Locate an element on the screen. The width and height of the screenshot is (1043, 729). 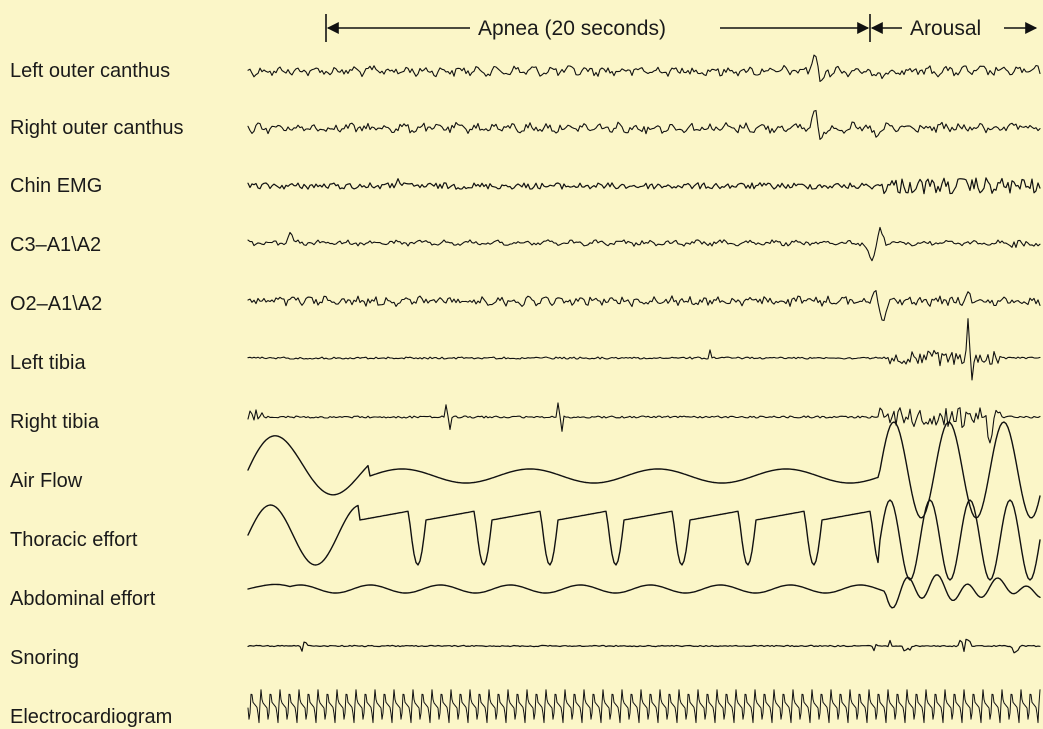
trace-c3-a1a2 is located at coordinates (644, 244).